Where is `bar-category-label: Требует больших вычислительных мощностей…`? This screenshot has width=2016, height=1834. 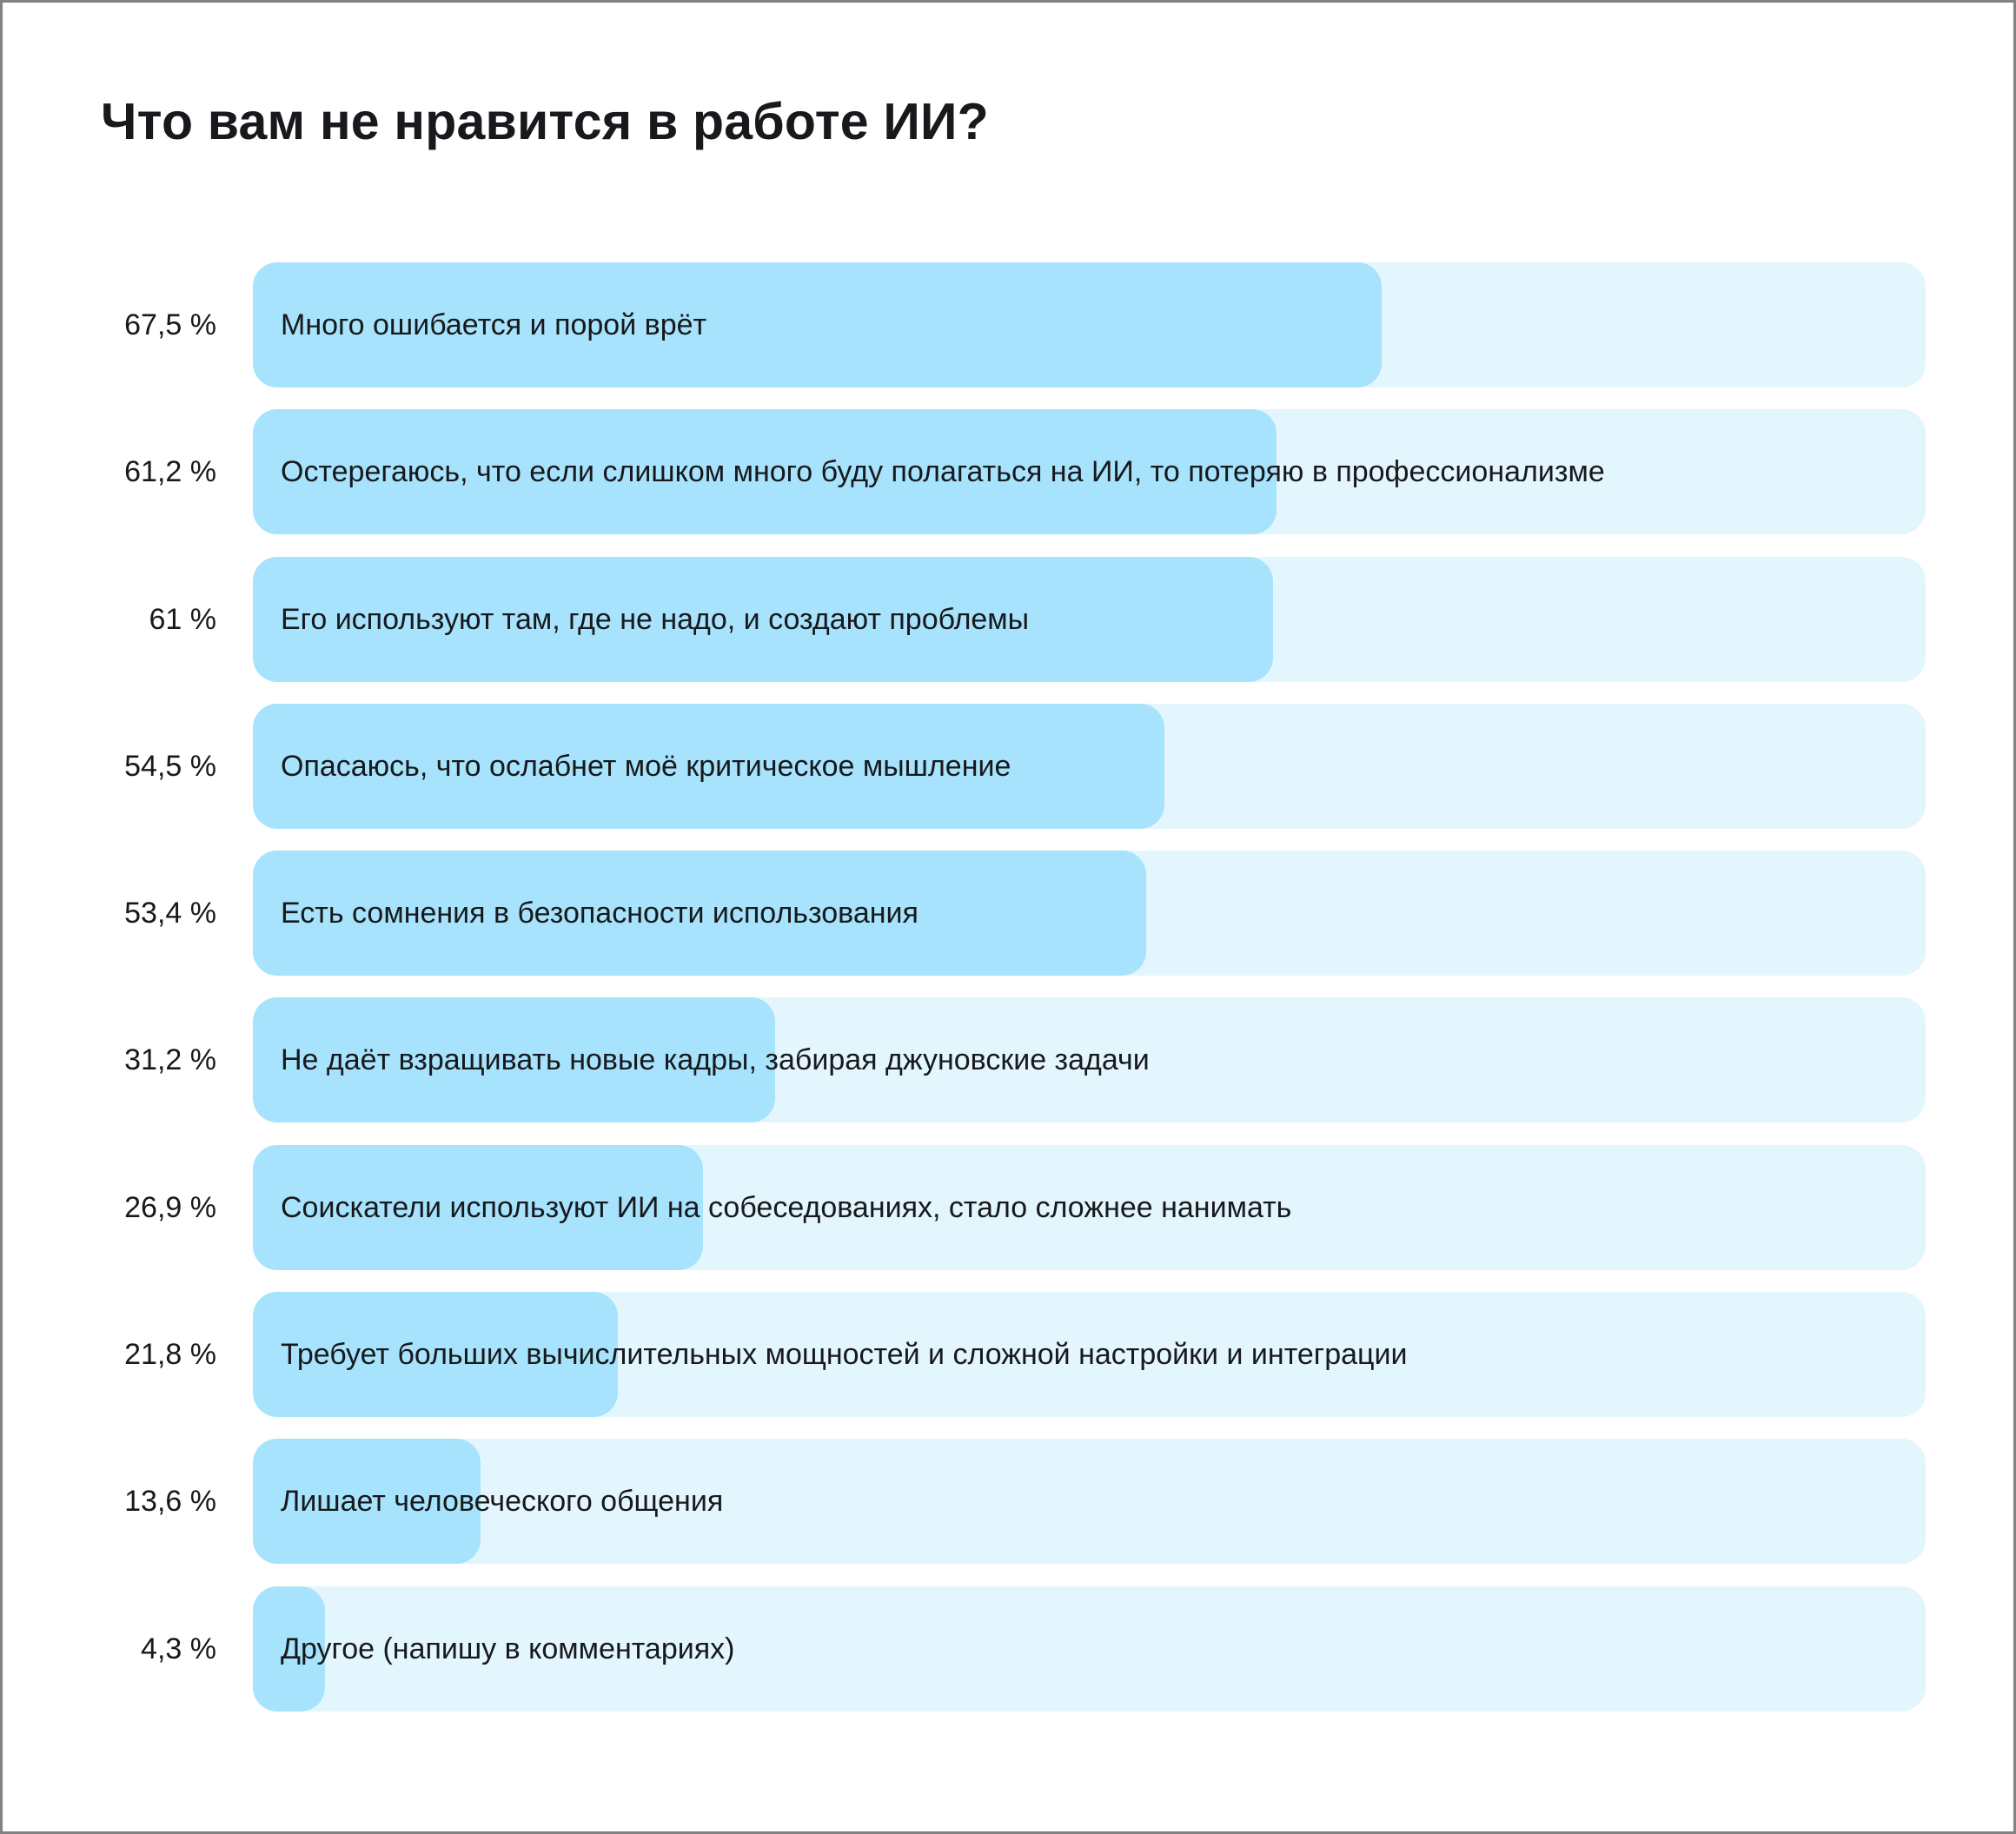 bar-category-label: Требует больших вычислительных мощностей… is located at coordinates (844, 1354).